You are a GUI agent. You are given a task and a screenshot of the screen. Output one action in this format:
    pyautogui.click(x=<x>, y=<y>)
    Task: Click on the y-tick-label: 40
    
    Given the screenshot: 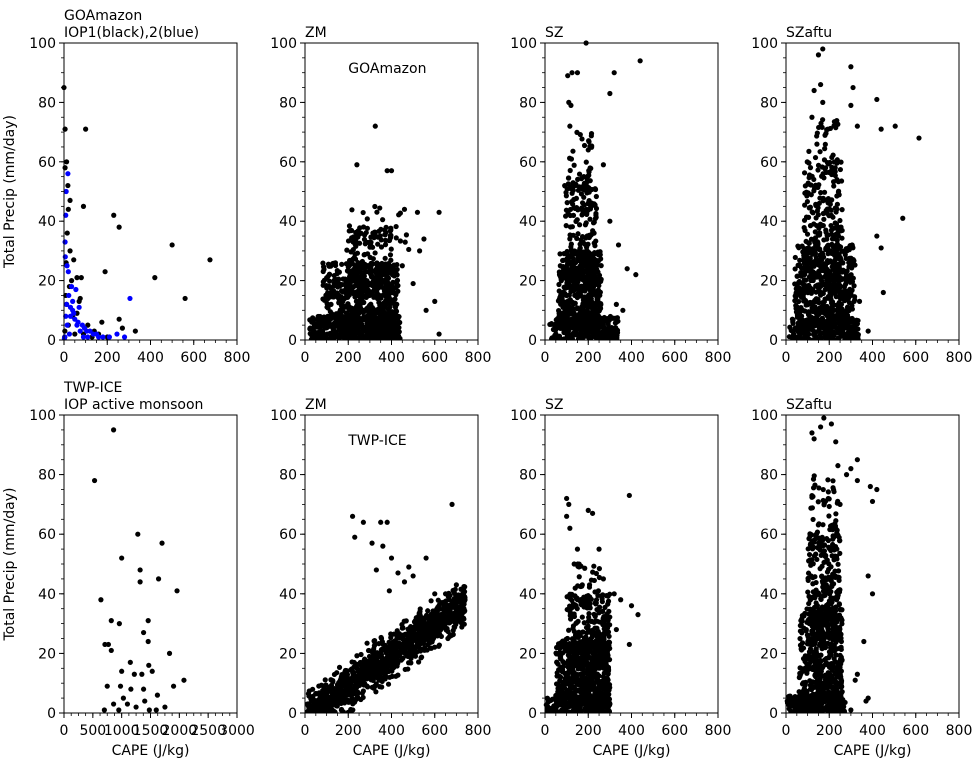 What is the action you would take?
    pyautogui.click(x=288, y=222)
    